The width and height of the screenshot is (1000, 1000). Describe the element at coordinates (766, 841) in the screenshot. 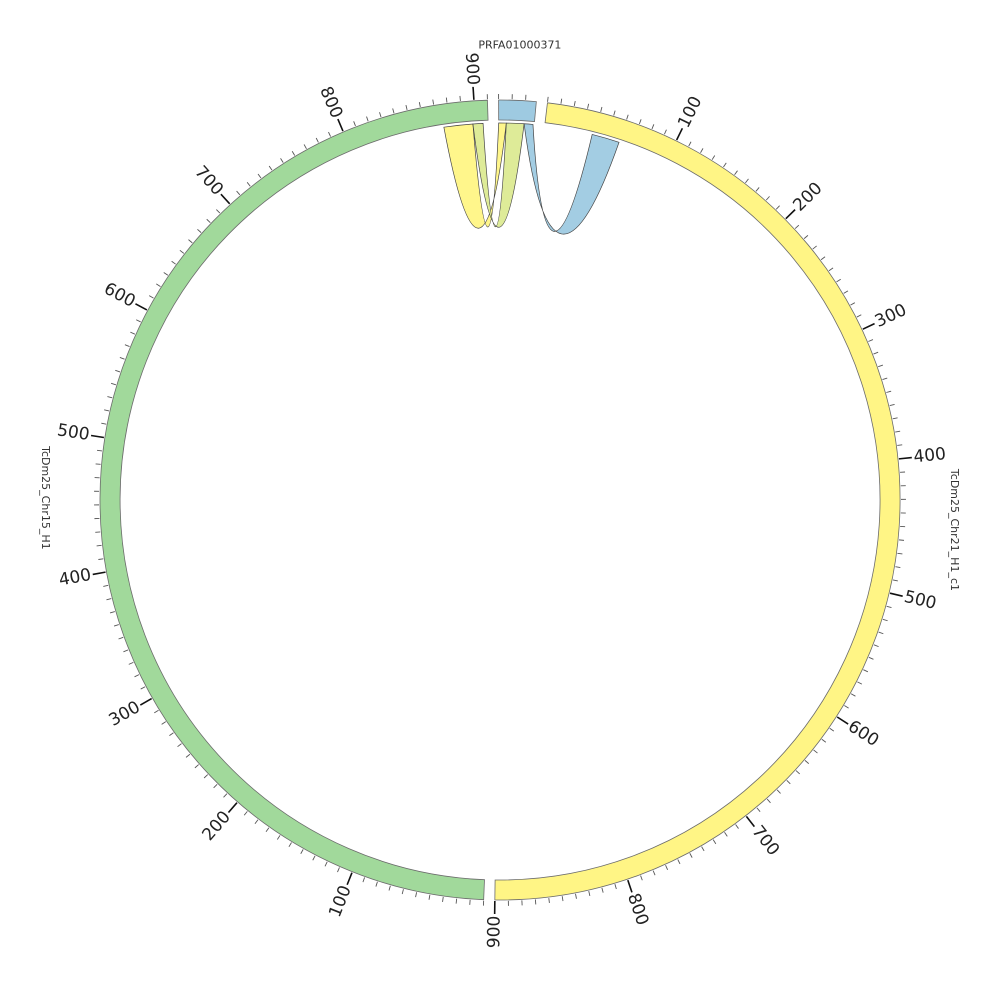

I see `tick-label: 700` at that location.